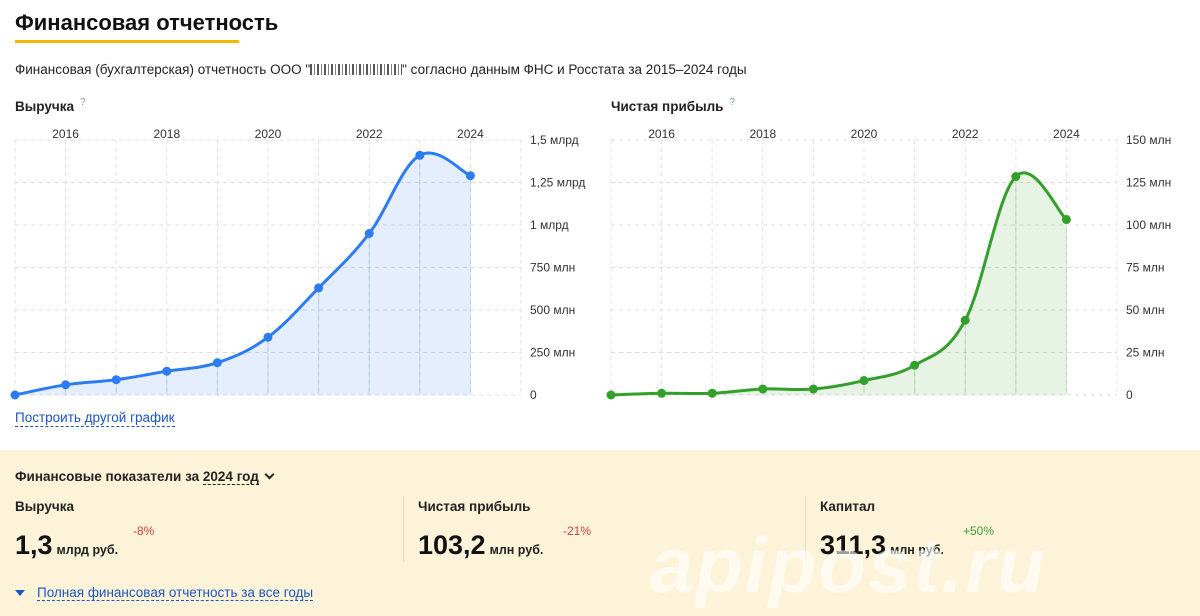 The height and width of the screenshot is (616, 1200). Describe the element at coordinates (44, 106) in the screenshot. I see `revenue-chart-title: Выручка` at that location.